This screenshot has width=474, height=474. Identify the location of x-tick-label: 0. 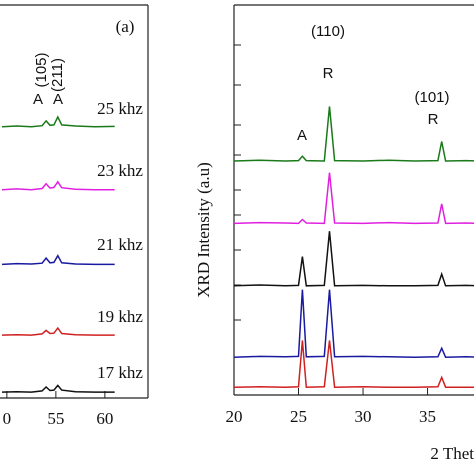
(7, 418).